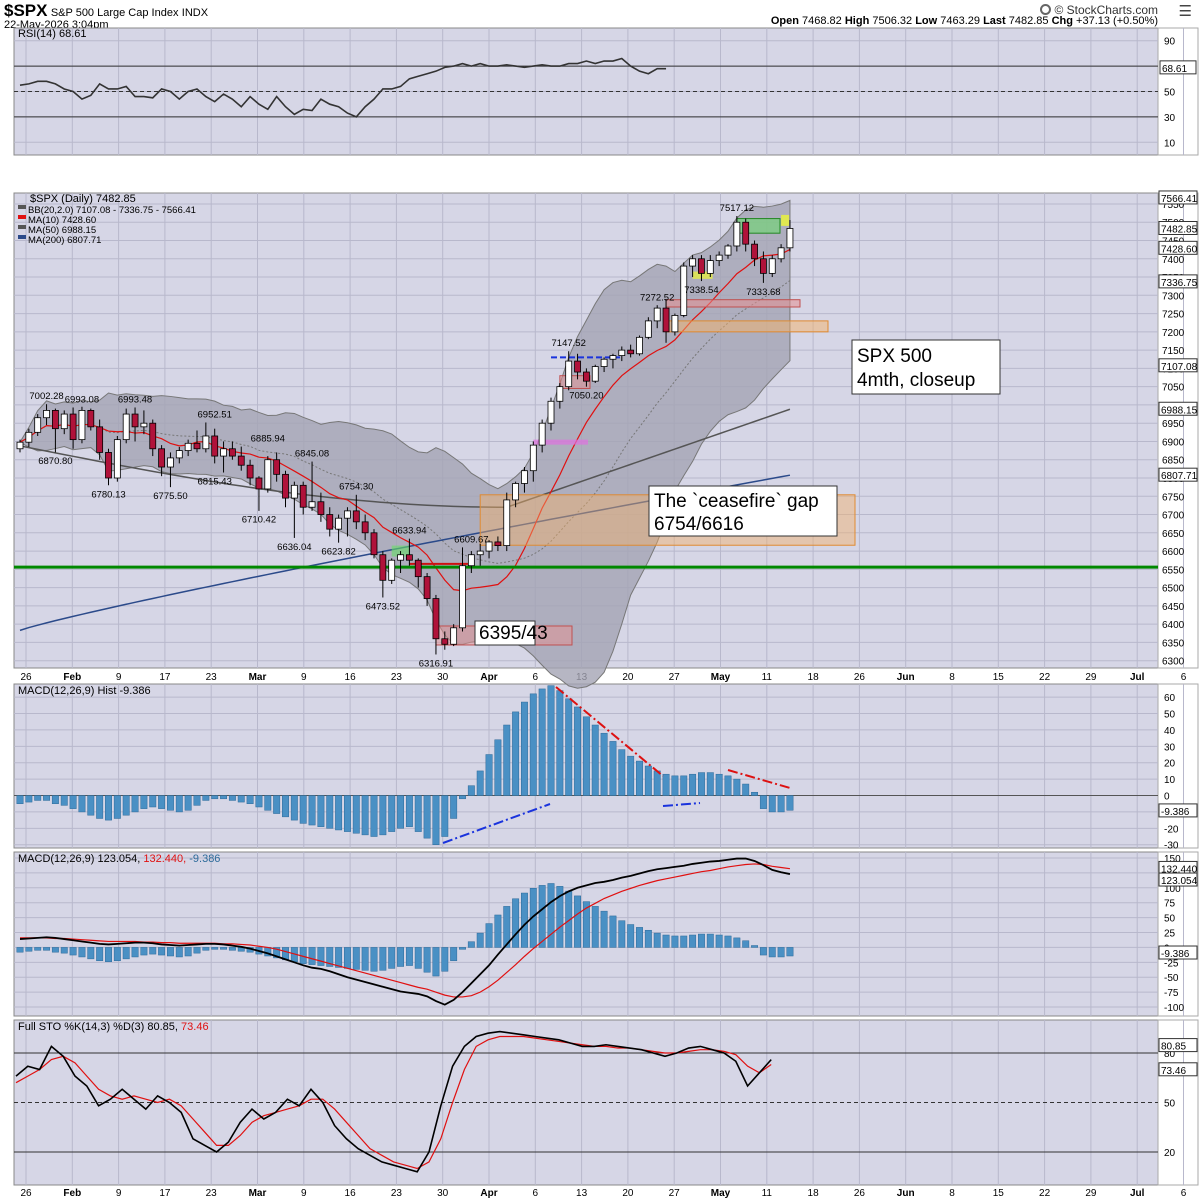 The image size is (1200, 1200). I want to click on x-tick-label-top: 9, so click(119, 677).